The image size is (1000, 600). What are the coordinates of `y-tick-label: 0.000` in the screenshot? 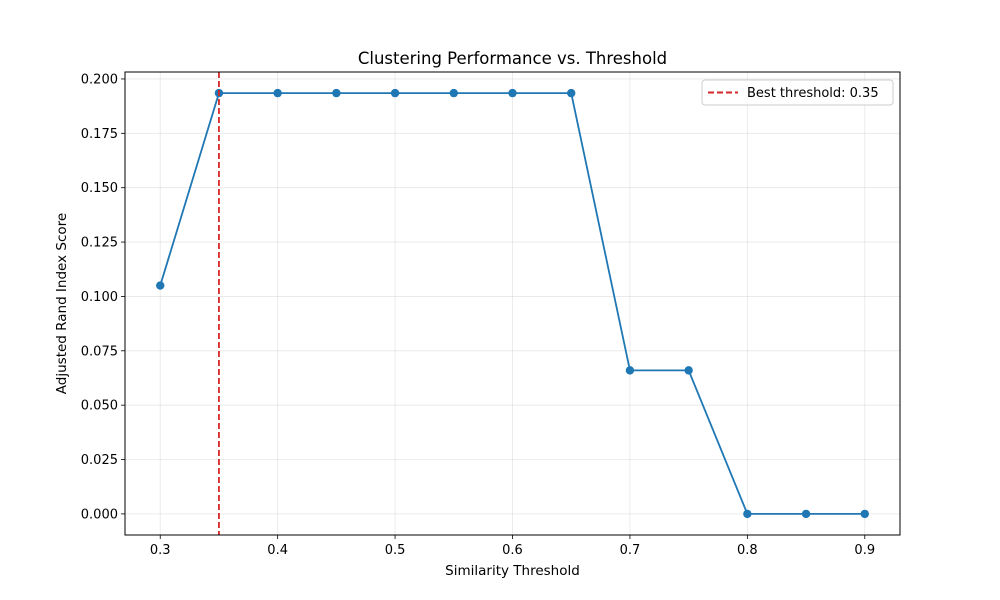 It's located at (99, 514).